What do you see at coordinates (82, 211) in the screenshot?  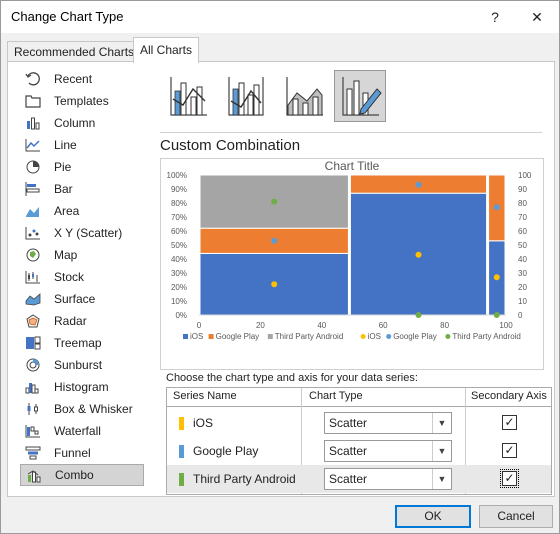 I see `sidebar-item-area: Area` at bounding box center [82, 211].